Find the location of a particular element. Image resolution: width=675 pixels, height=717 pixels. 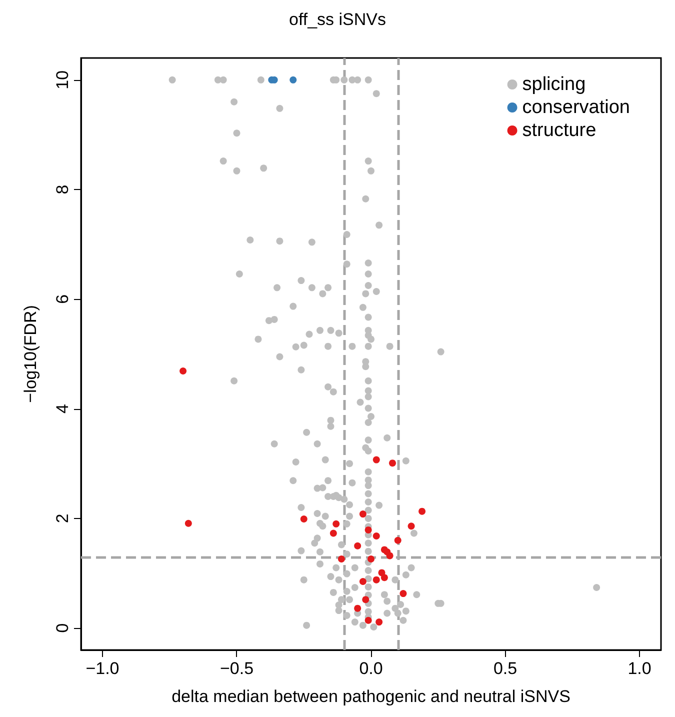

y-tick-label: 4 is located at coordinates (62, 409).